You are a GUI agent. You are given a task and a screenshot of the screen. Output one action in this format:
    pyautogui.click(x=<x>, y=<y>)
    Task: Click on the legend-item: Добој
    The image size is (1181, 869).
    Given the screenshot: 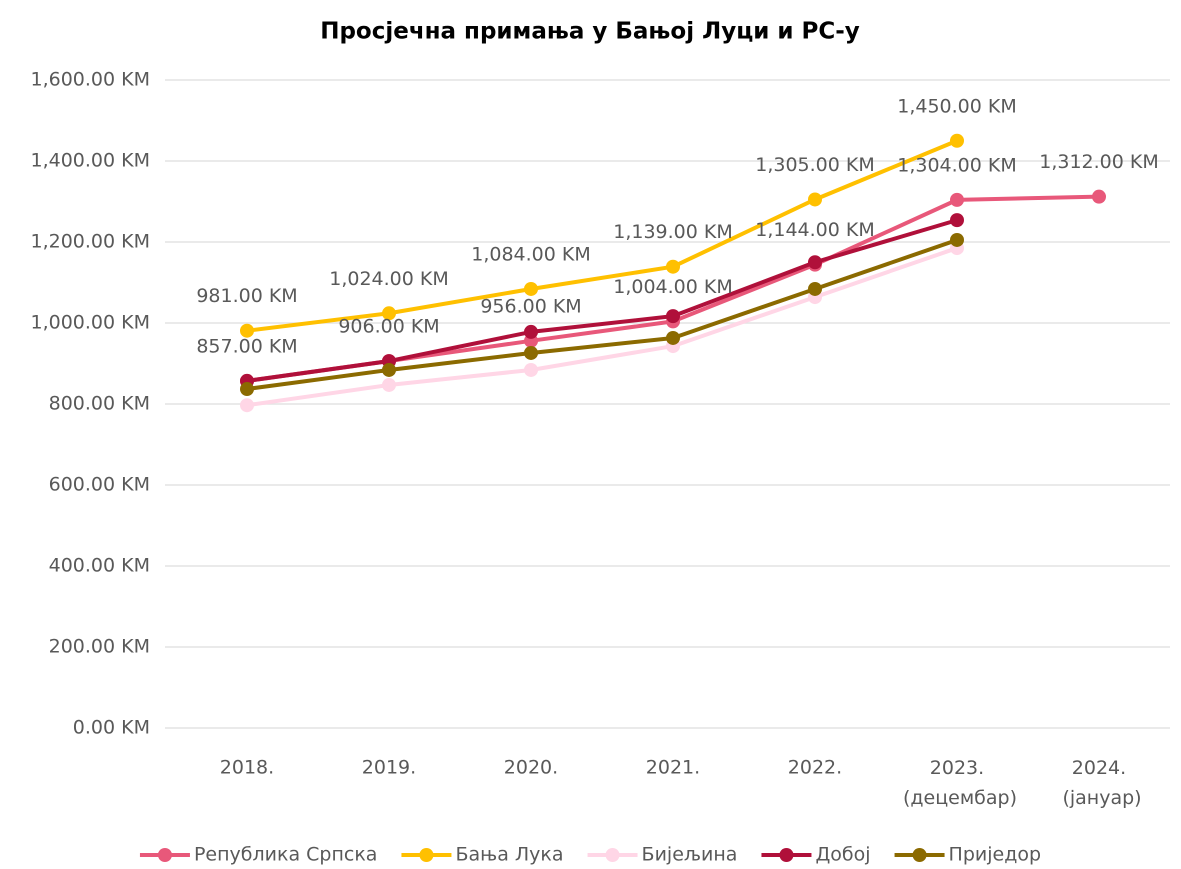 What is the action you would take?
    pyautogui.click(x=816, y=855)
    